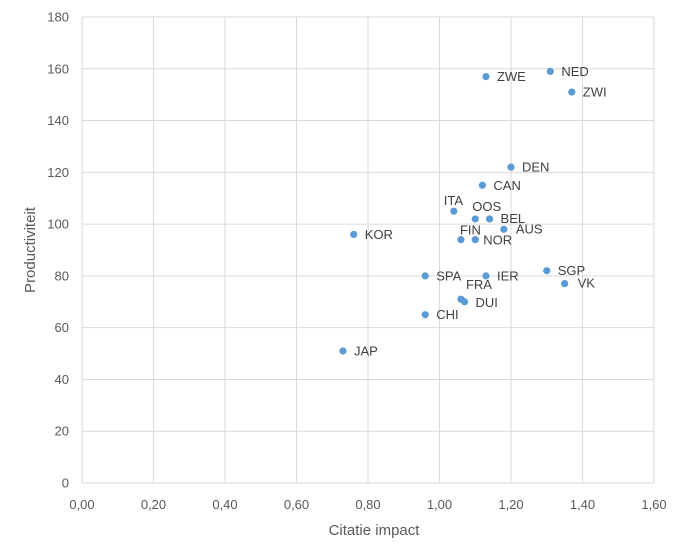 The height and width of the screenshot is (557, 683). What do you see at coordinates (587, 283) in the screenshot?
I see `point-label-vk: VK` at bounding box center [587, 283].